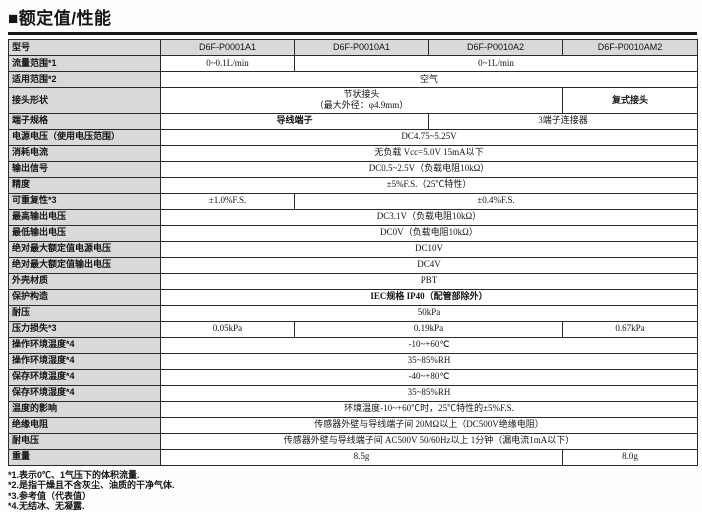  I want to click on spec-row: 电源电压（使用电压范围） DC4.75~5.25V, so click(353, 137).